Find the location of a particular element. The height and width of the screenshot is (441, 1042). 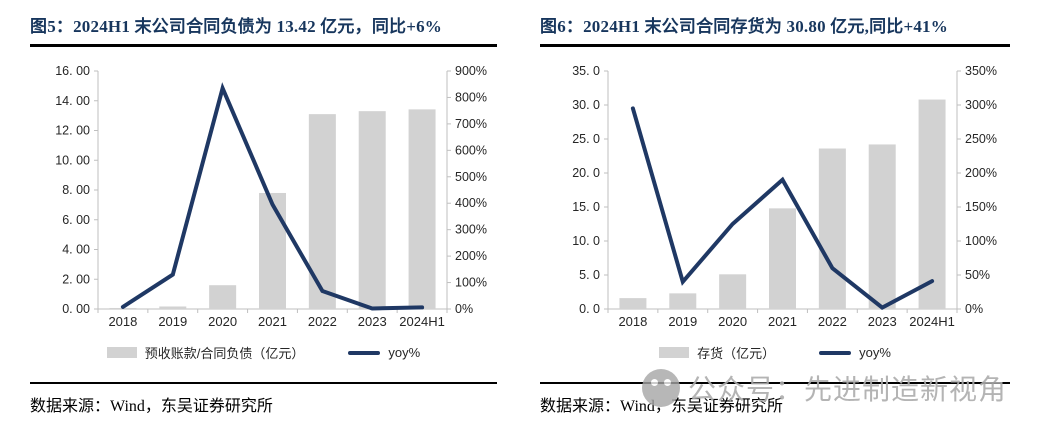

svg-text: 900% is located at coordinates (471, 71).